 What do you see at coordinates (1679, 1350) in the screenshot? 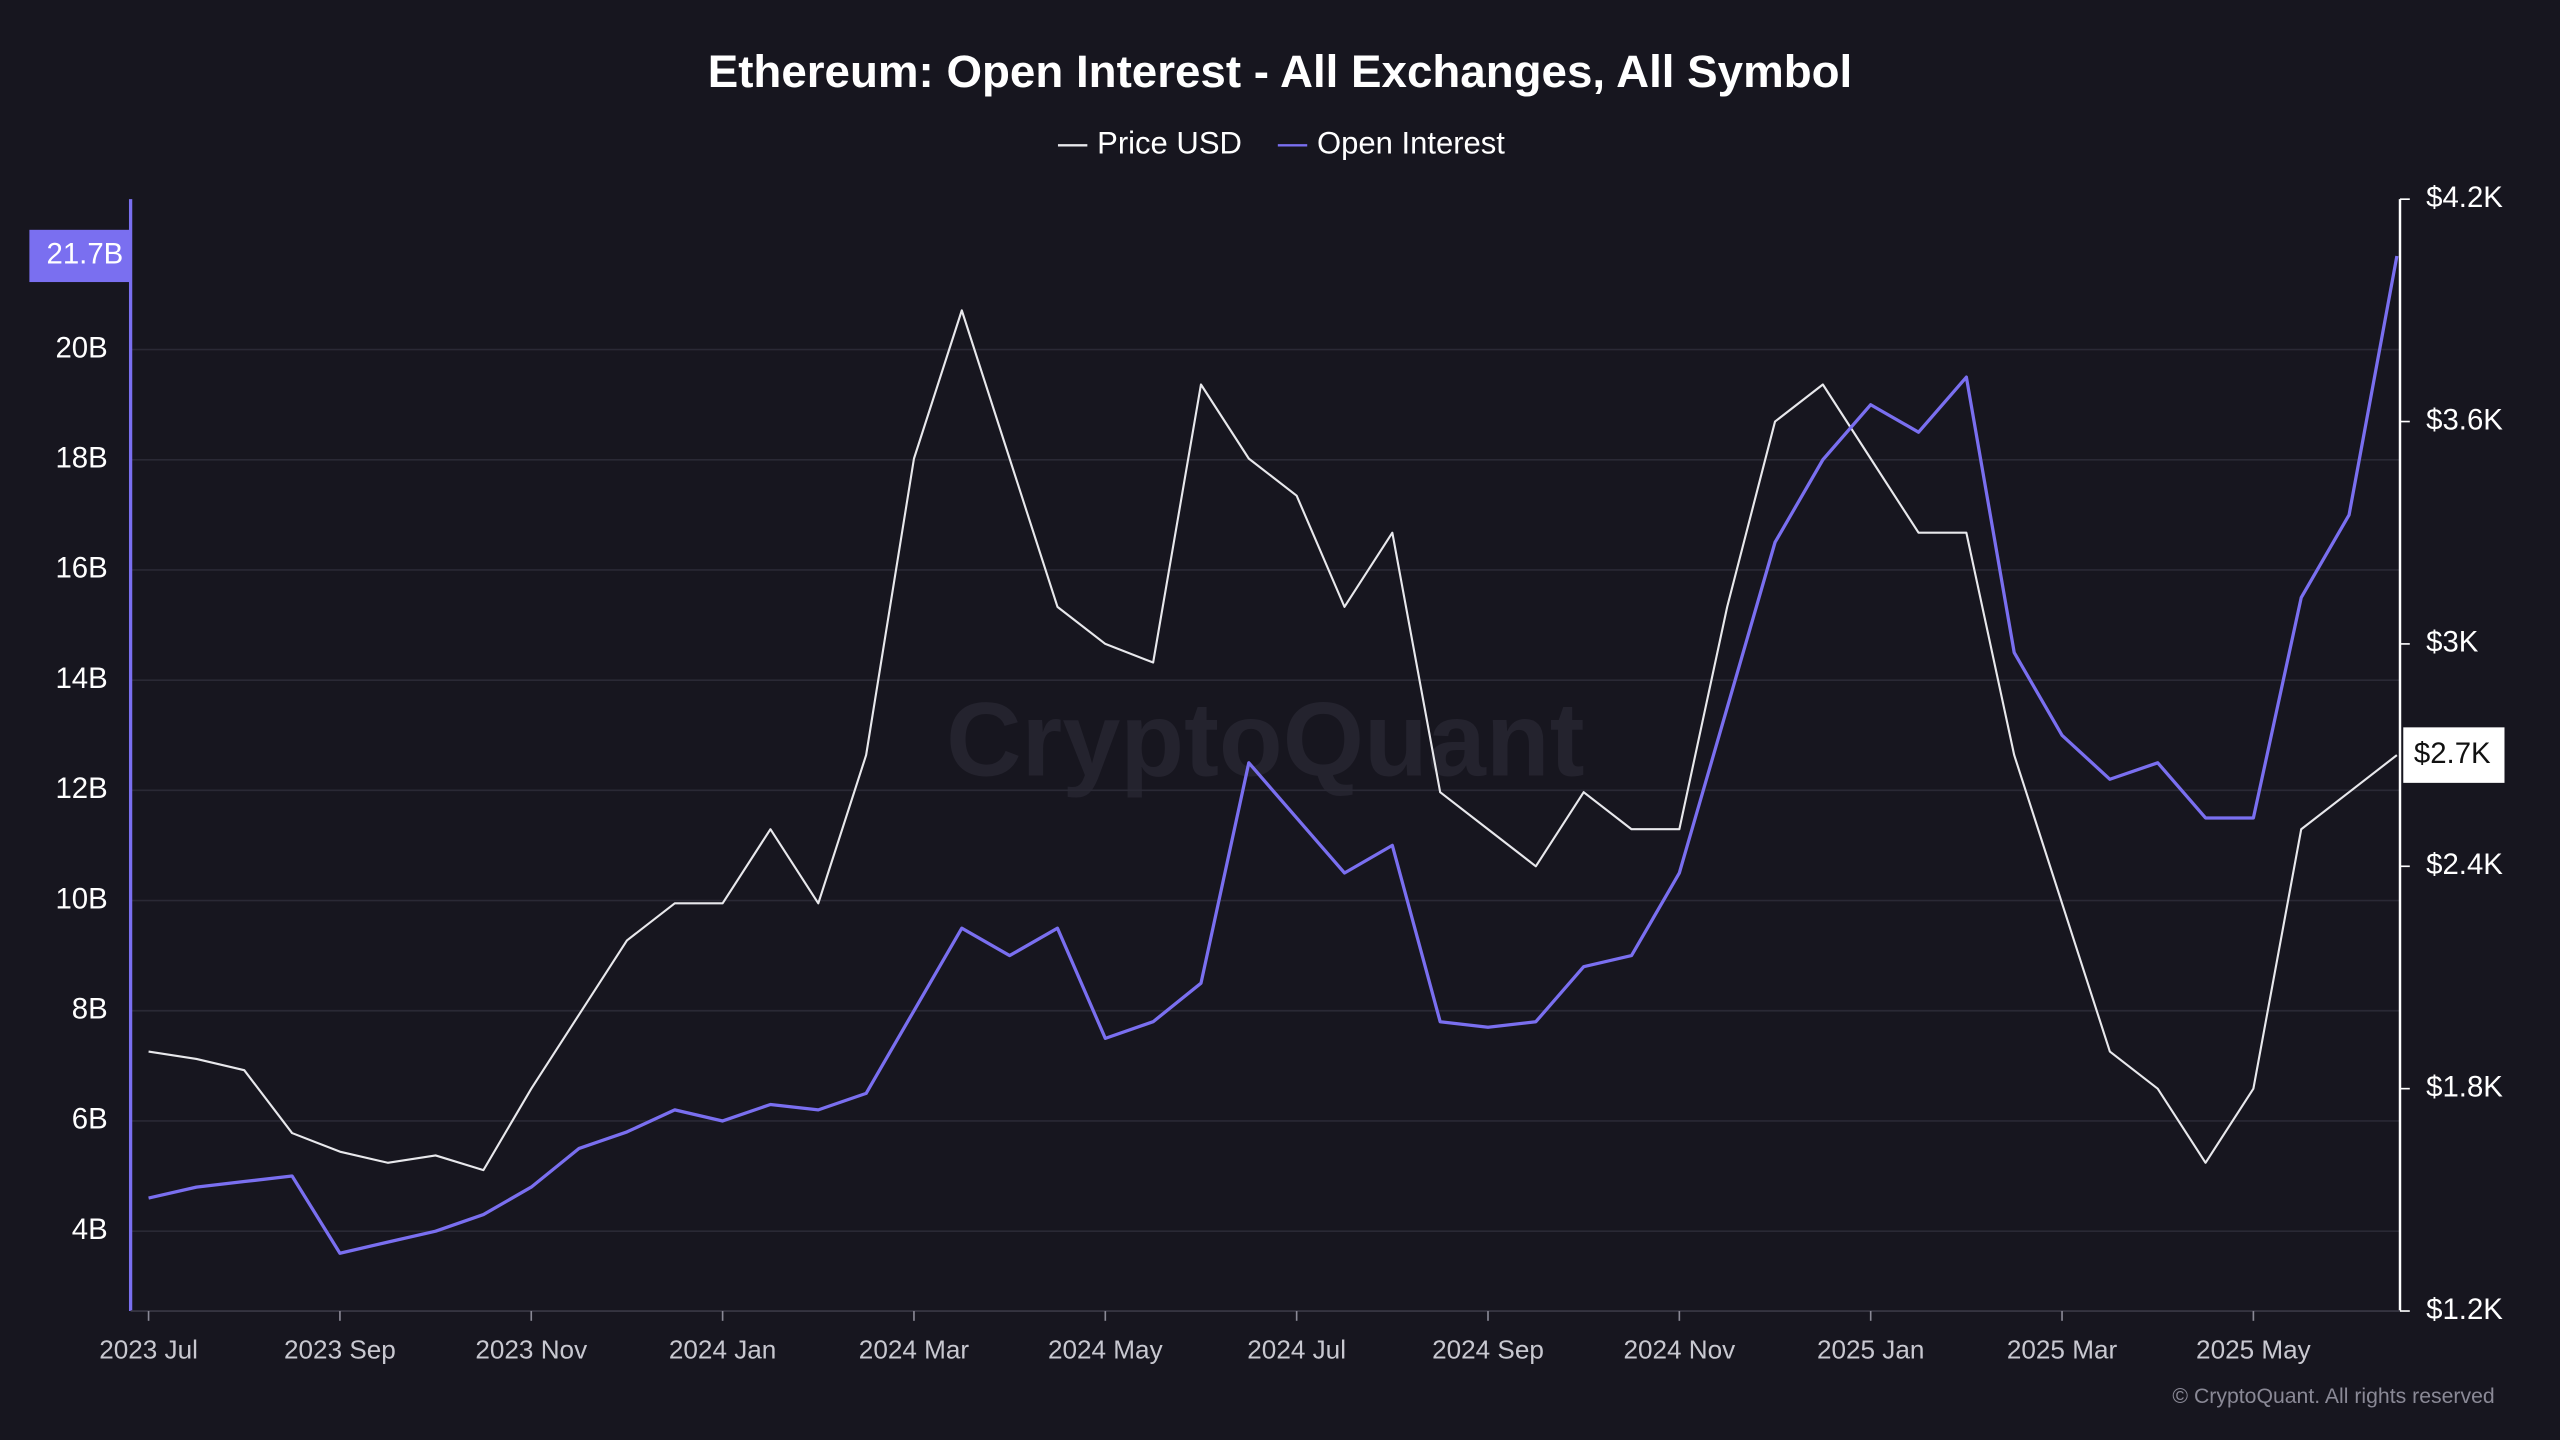
I see `x-tick-label: 2024 Nov` at bounding box center [1679, 1350].